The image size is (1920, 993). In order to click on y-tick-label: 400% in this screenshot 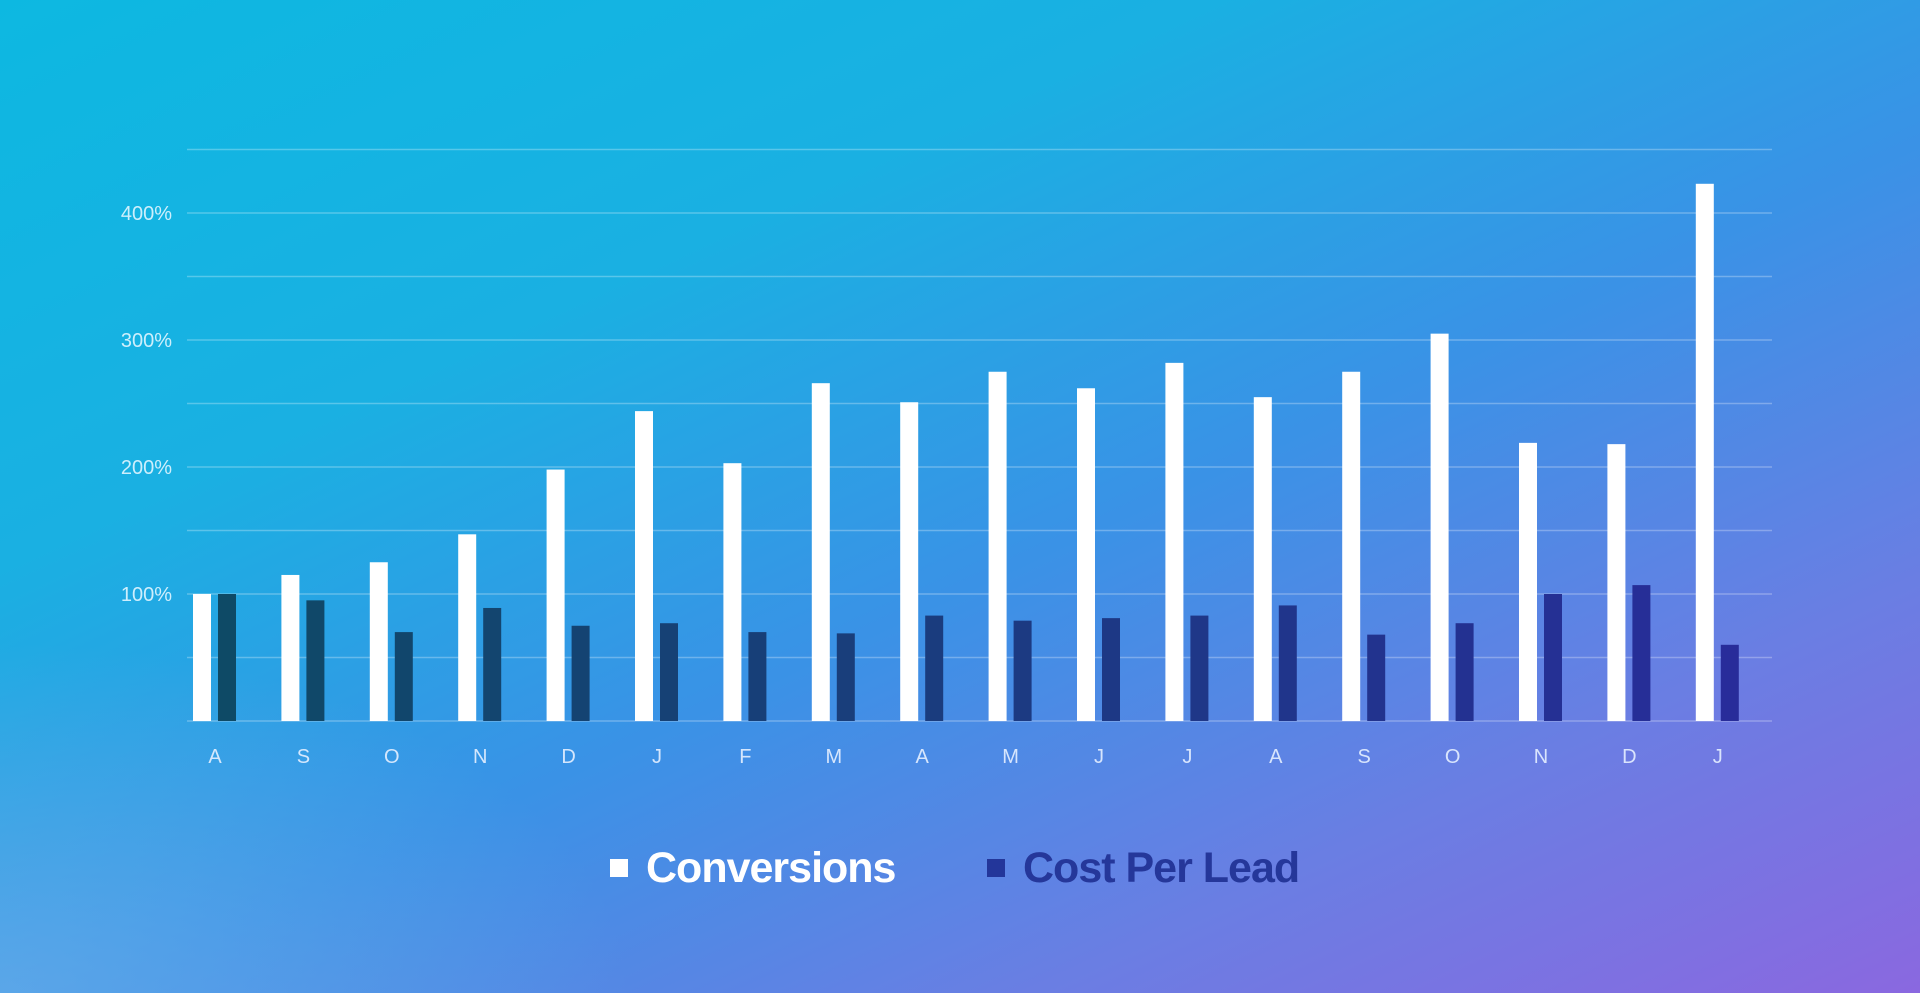, I will do `click(146, 214)`.